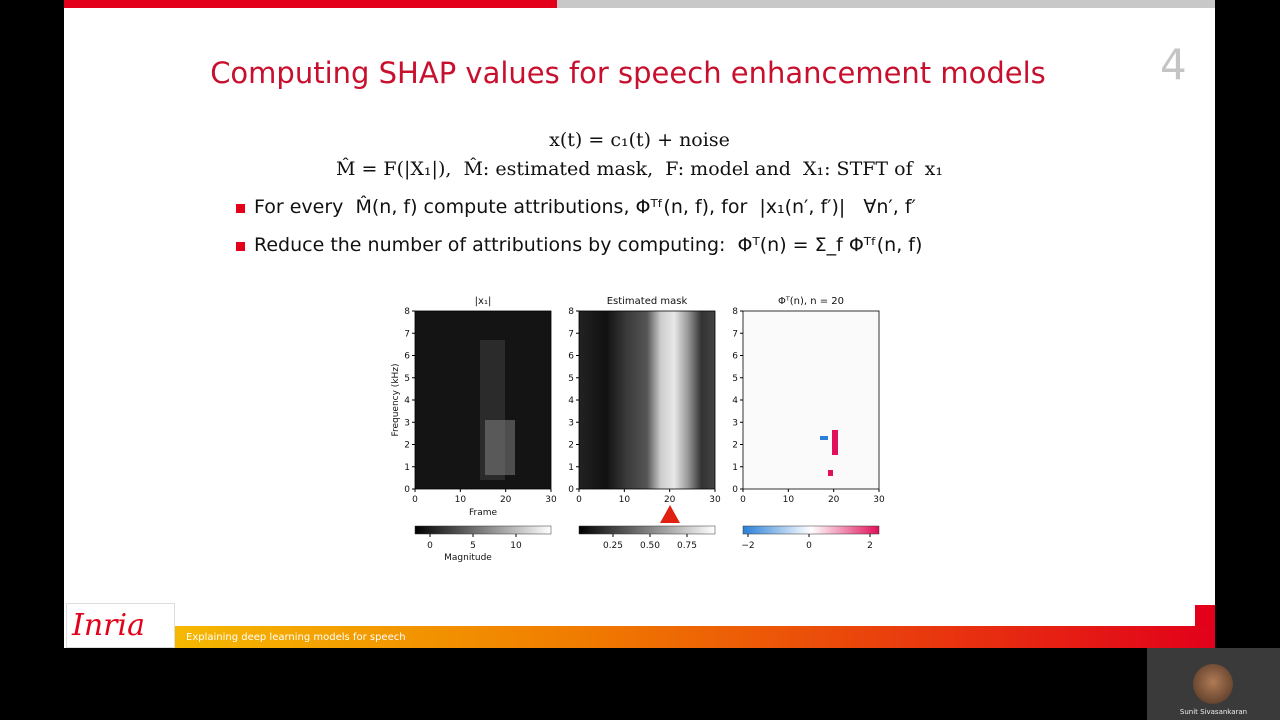 The height and width of the screenshot is (720, 1280). What do you see at coordinates (811, 301) in the screenshot?
I see `panel-title: Φᵀ(n), n = 20` at bounding box center [811, 301].